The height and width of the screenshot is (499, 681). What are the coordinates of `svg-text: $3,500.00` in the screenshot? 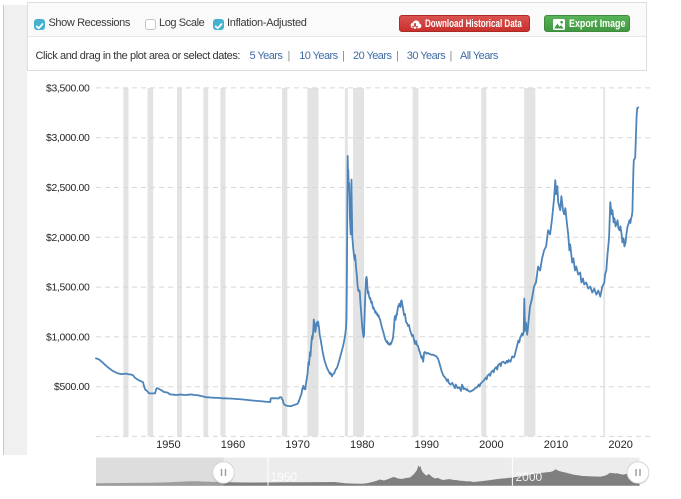 It's located at (68, 88).